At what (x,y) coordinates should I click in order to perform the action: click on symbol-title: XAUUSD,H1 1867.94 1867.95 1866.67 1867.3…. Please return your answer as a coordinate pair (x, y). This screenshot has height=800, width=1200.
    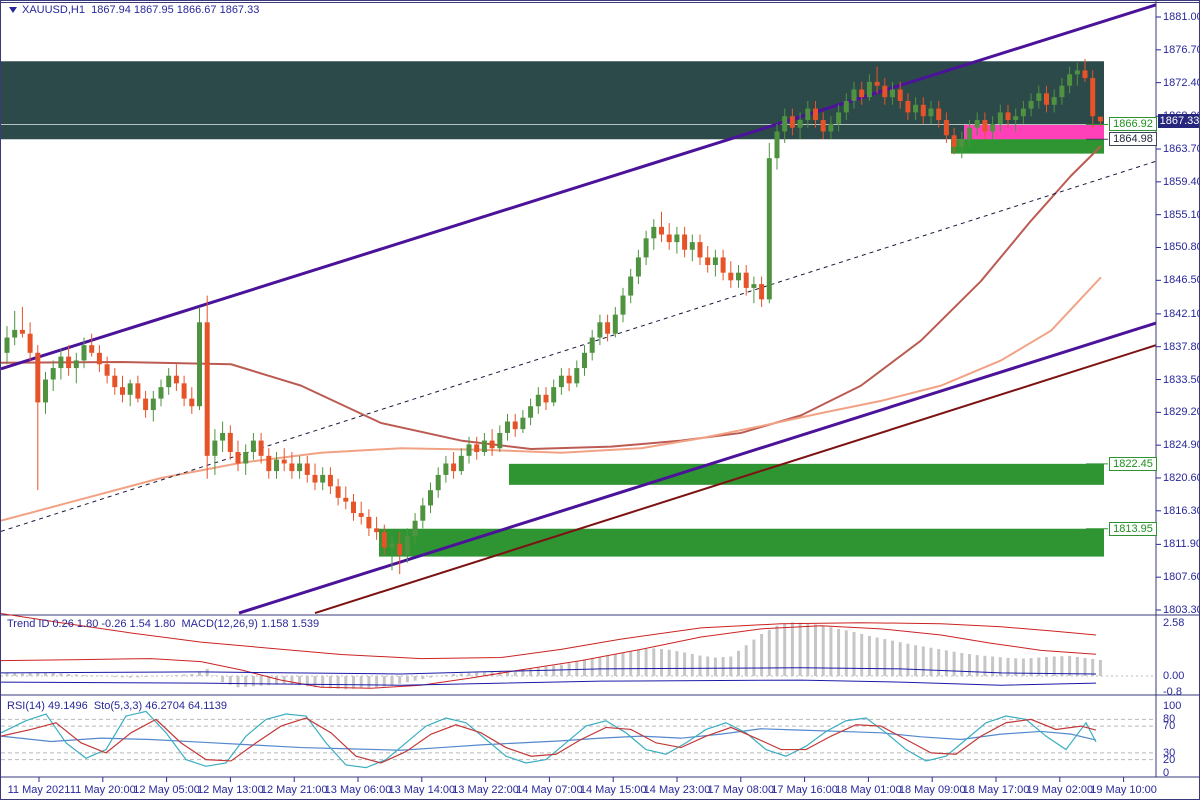
    Looking at the image, I should click on (134, 10).